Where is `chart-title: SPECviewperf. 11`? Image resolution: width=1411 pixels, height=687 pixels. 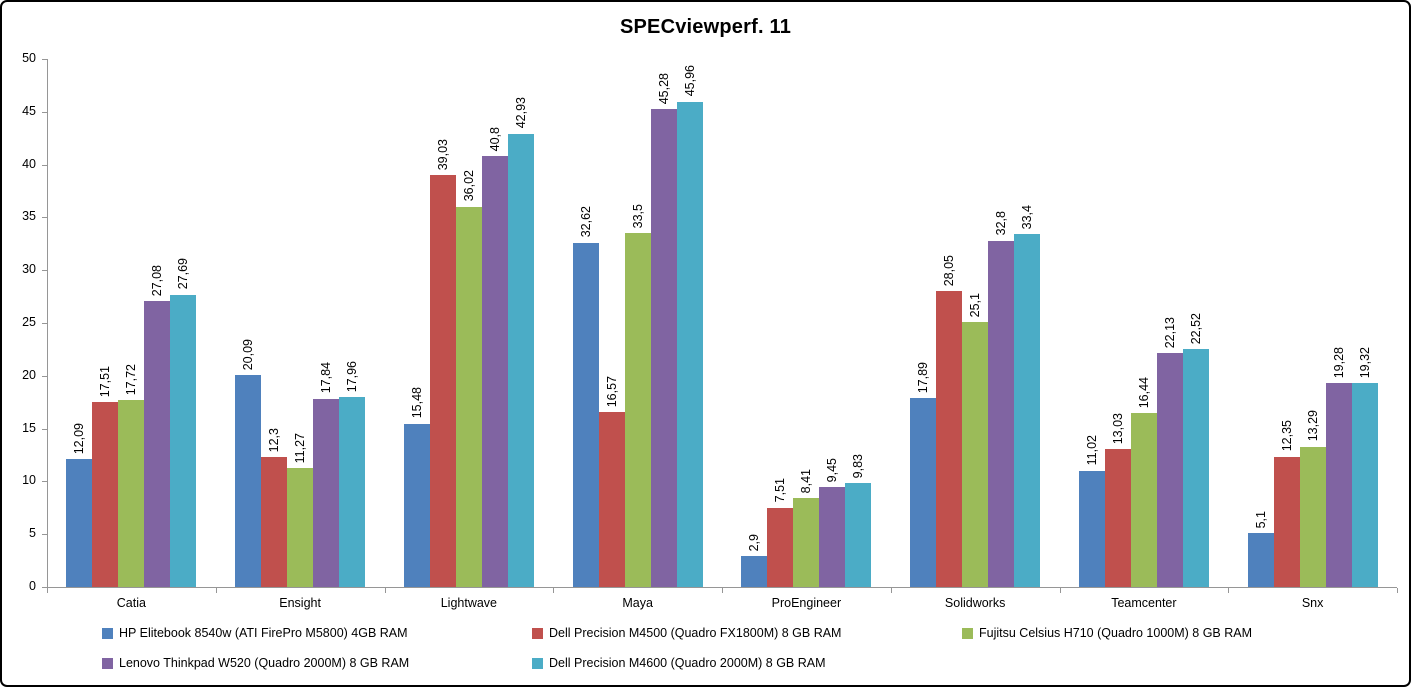 chart-title: SPECviewperf. 11 is located at coordinates (705, 27).